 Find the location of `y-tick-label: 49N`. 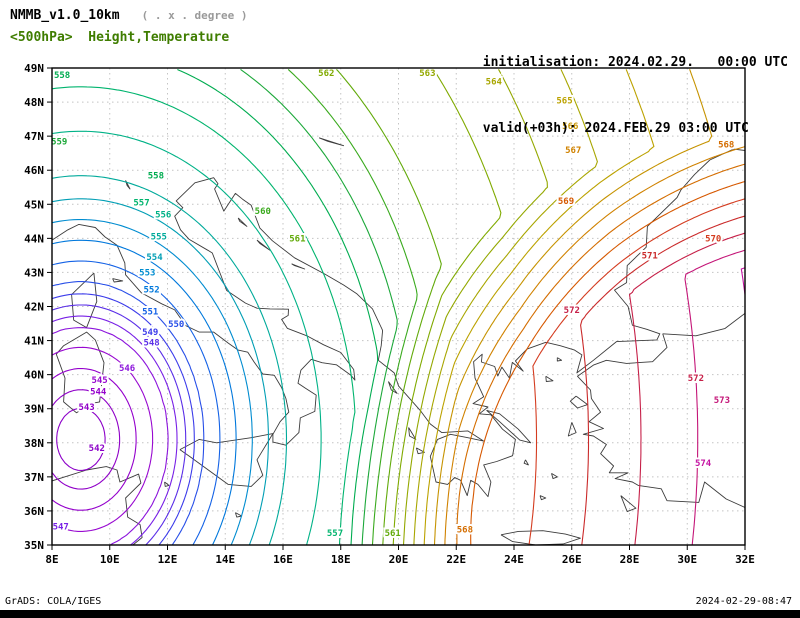

y-tick-label: 49N is located at coordinates (34, 68).